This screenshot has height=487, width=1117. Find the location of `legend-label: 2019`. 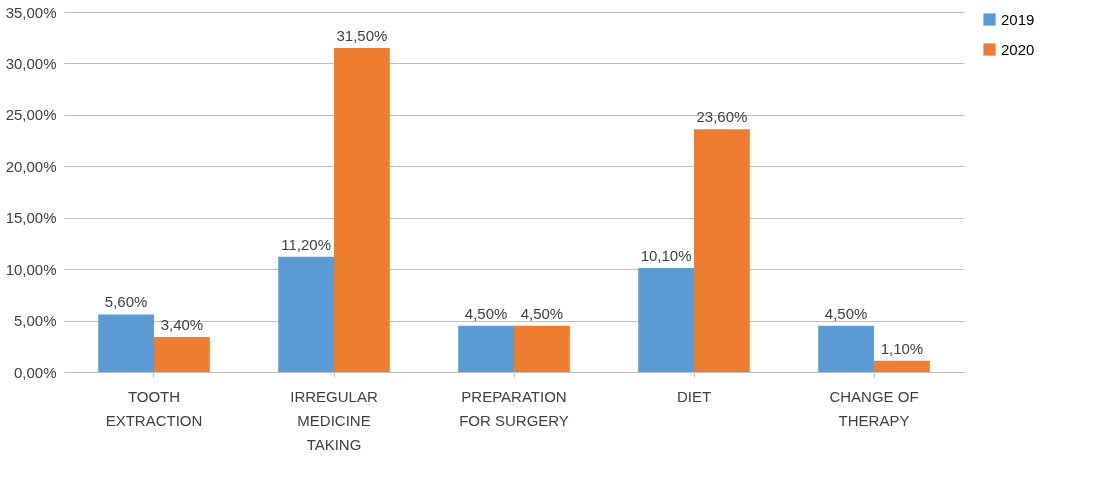

legend-label: 2019 is located at coordinates (1018, 19).